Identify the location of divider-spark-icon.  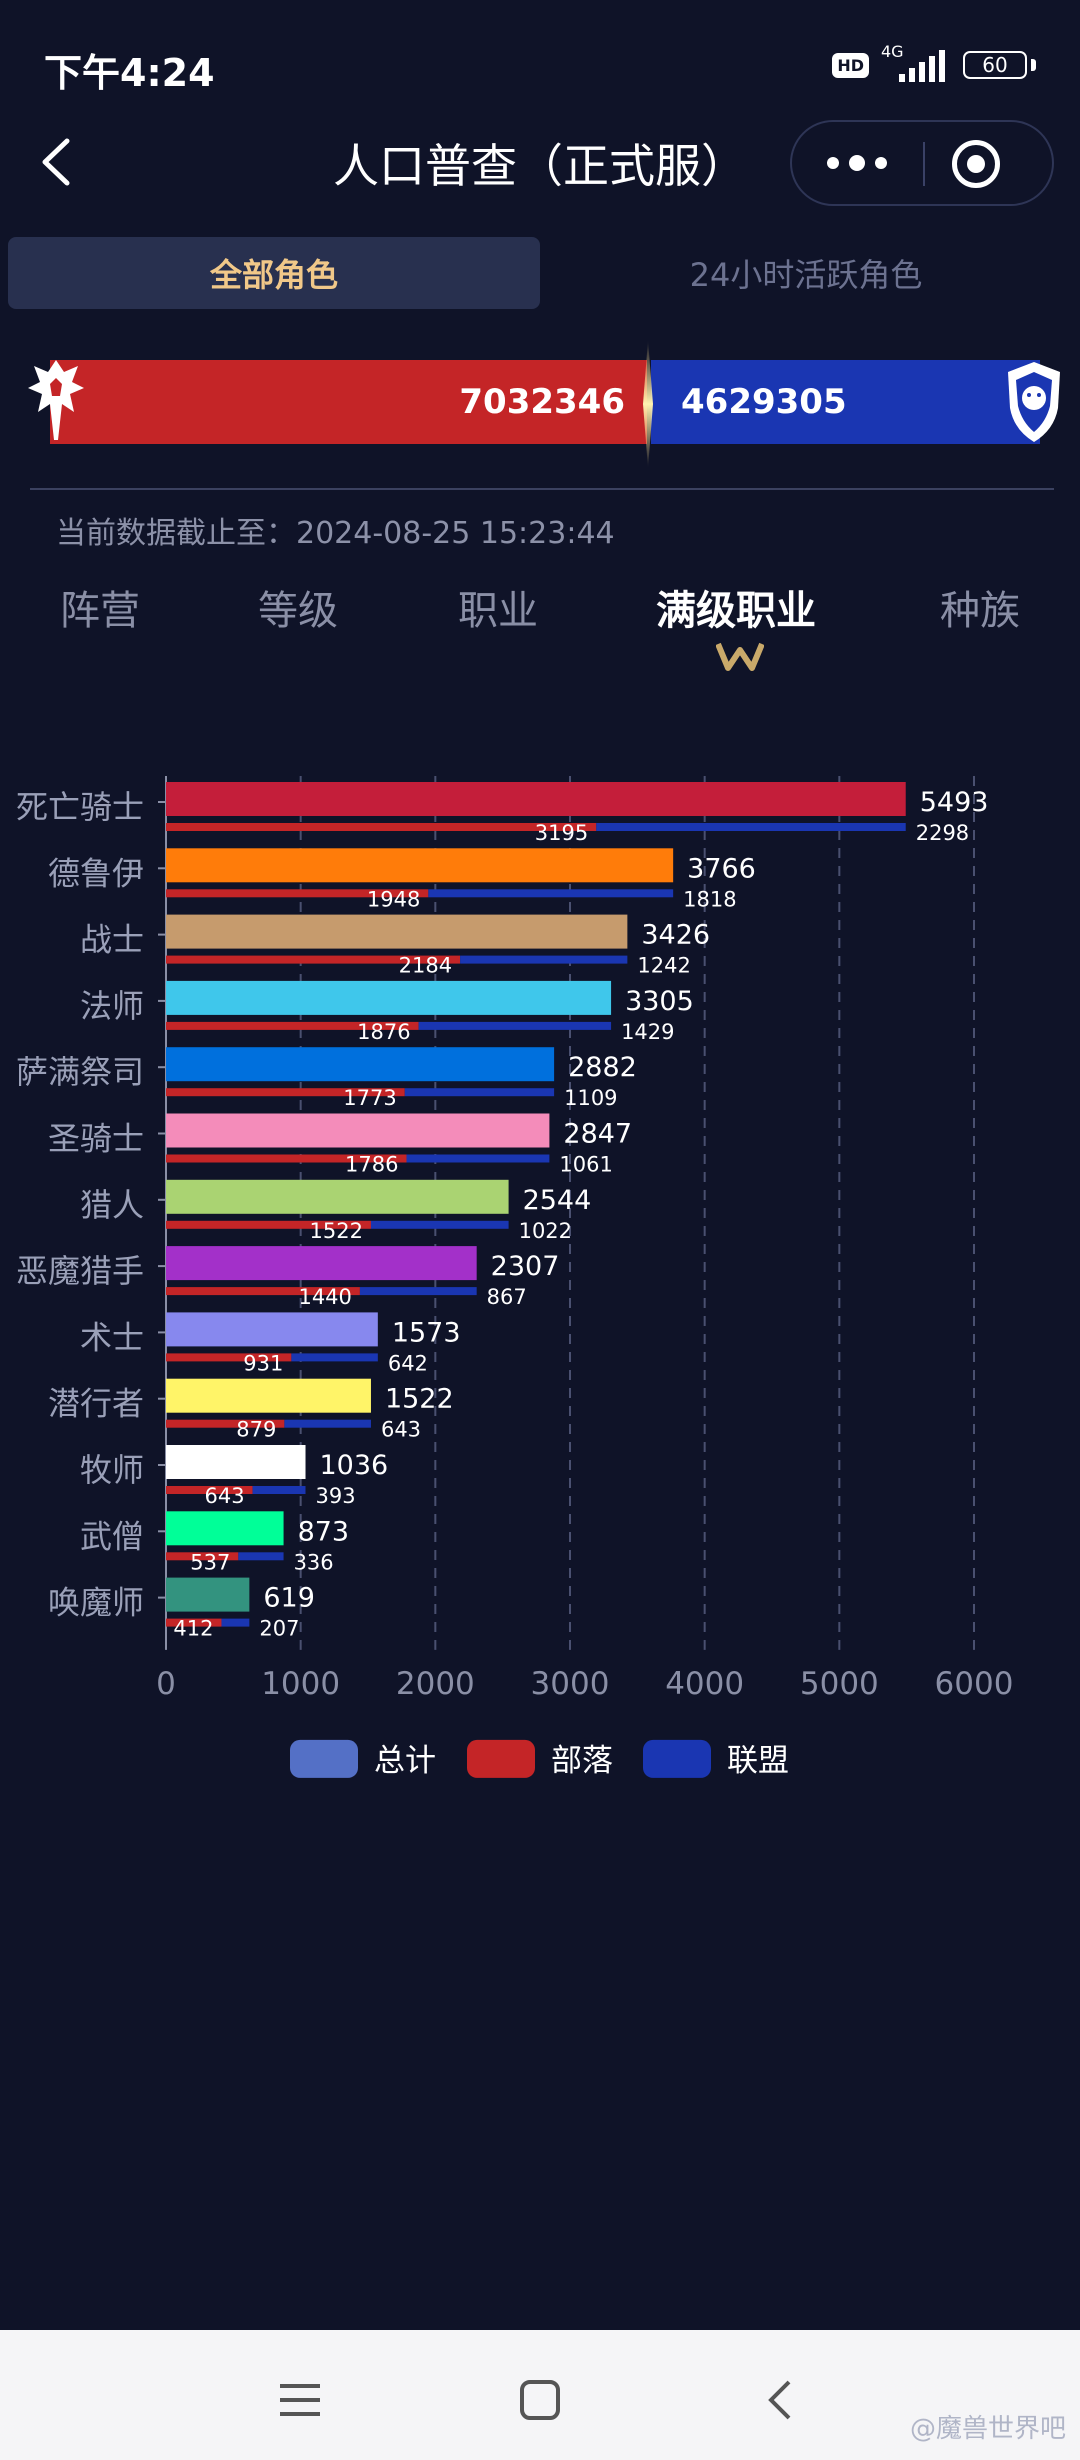
(648, 404).